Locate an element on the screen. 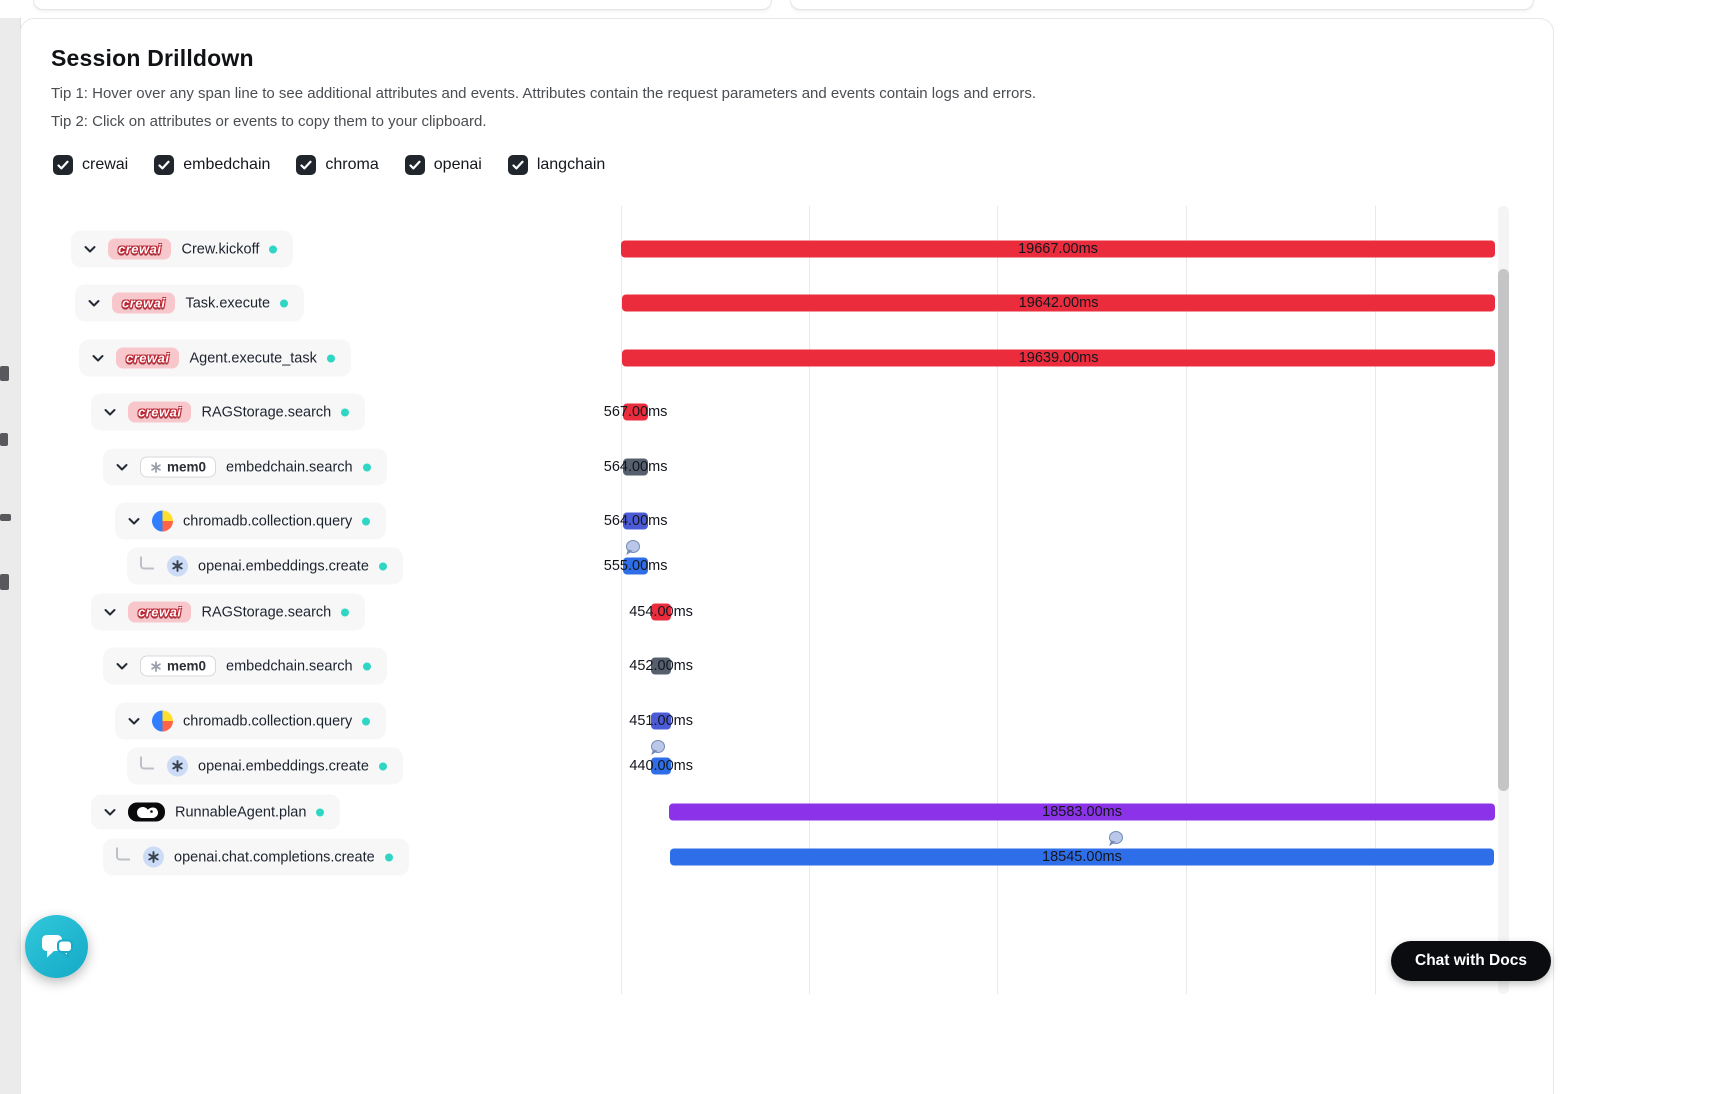 The width and height of the screenshot is (1725, 1094). checkbox-openai is located at coordinates (414, 165).